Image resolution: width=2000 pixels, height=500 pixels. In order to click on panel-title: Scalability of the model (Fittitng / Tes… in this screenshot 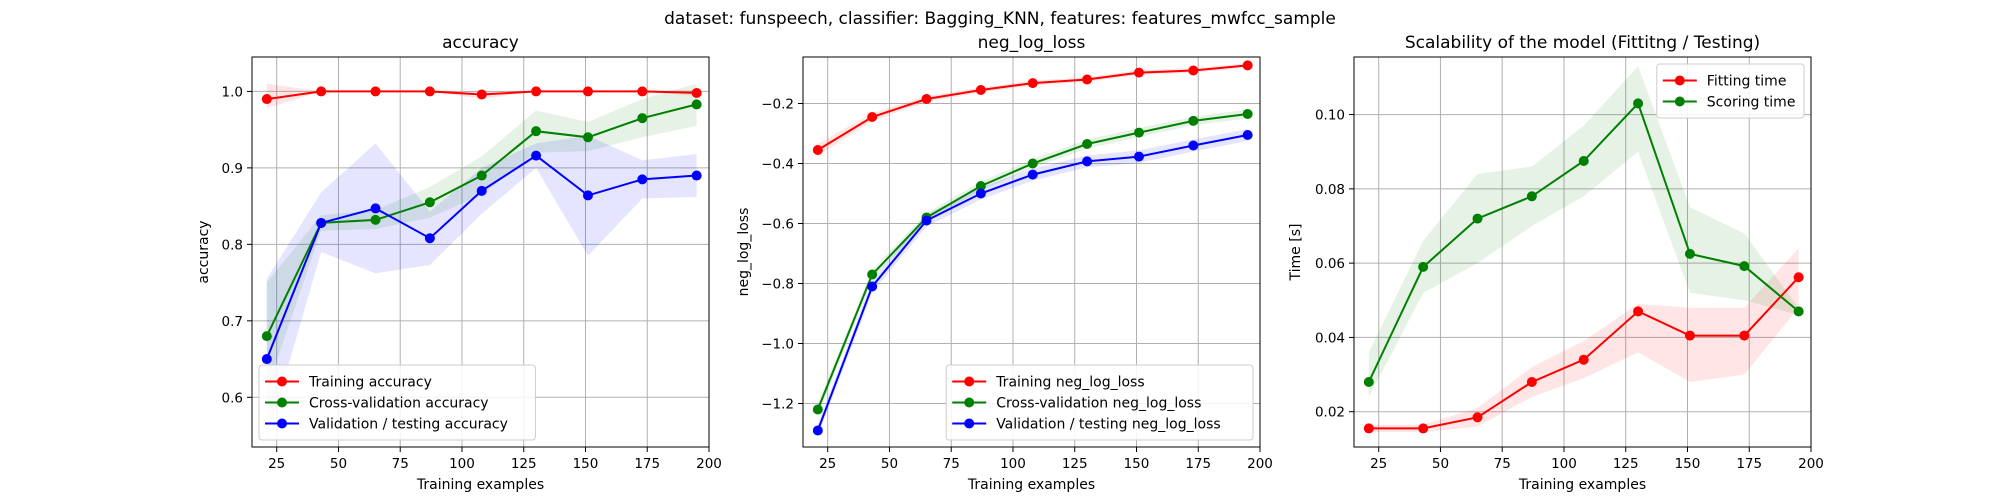, I will do `click(1582, 43)`.